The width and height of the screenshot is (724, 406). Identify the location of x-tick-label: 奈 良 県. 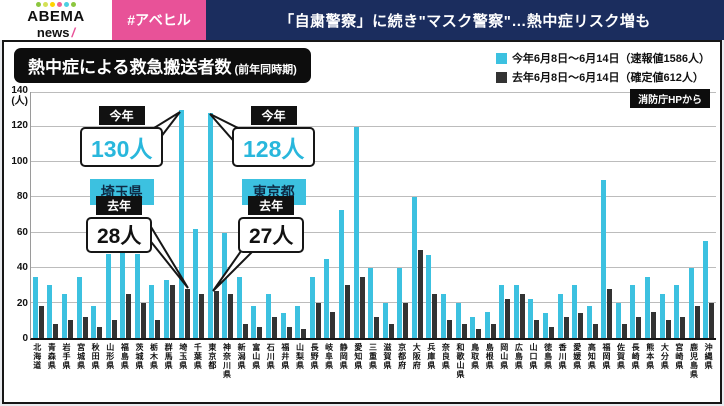
(445, 356).